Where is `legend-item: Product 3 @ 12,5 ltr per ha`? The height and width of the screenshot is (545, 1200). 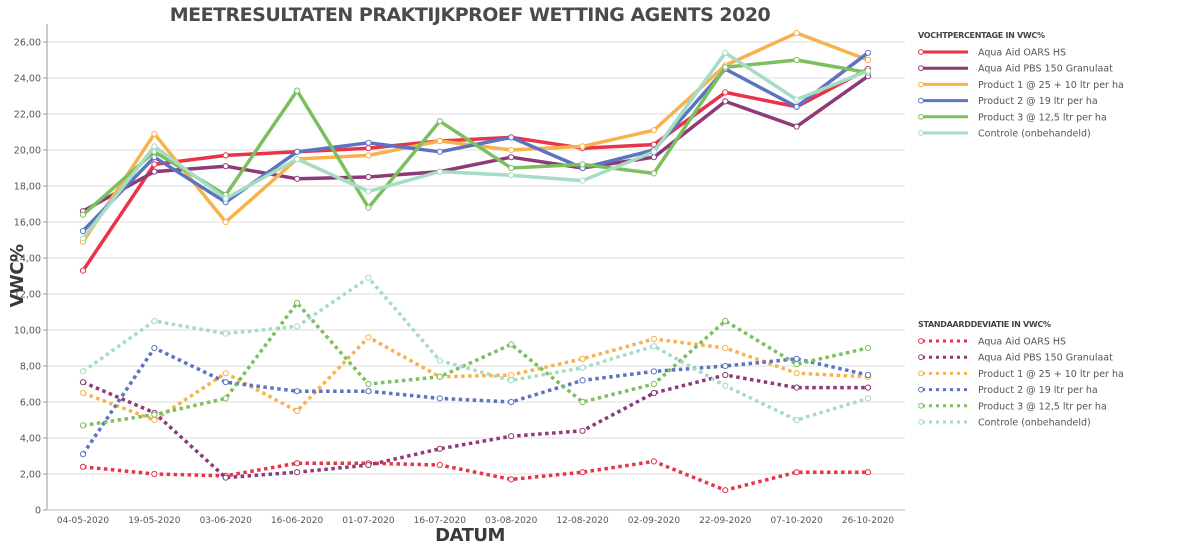 legend-item: Product 3 @ 12,5 ltr per ha is located at coordinates (1012, 406).